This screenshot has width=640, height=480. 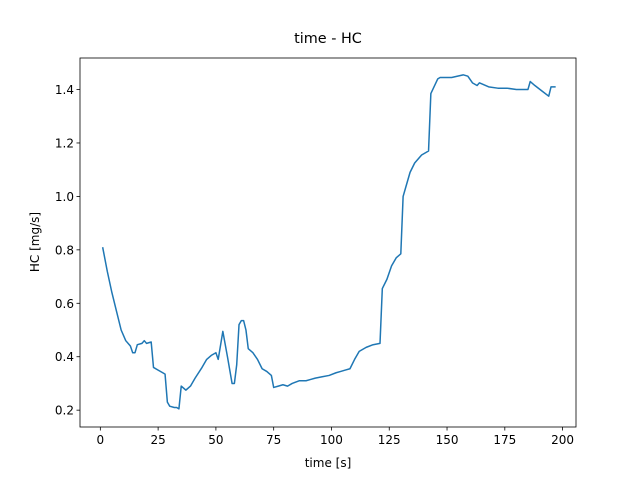 What do you see at coordinates (389, 440) in the screenshot?
I see `x-tick-label: 125` at bounding box center [389, 440].